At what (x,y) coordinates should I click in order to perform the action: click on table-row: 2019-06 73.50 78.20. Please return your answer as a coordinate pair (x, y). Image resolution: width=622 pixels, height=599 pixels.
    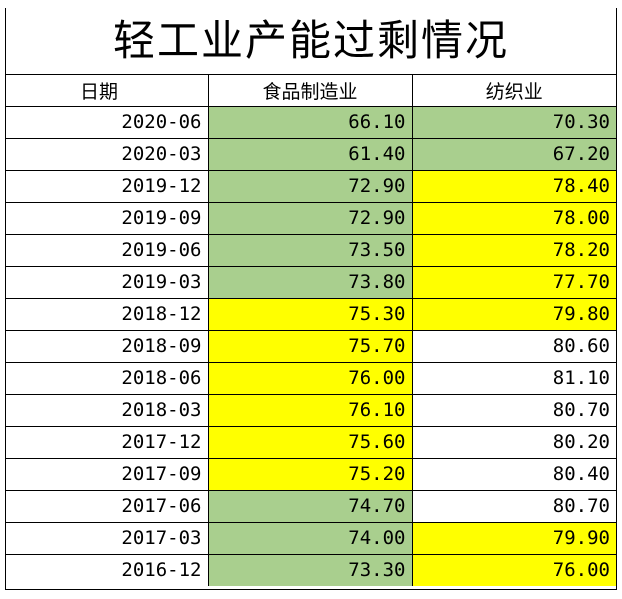
    Looking at the image, I should click on (311, 250).